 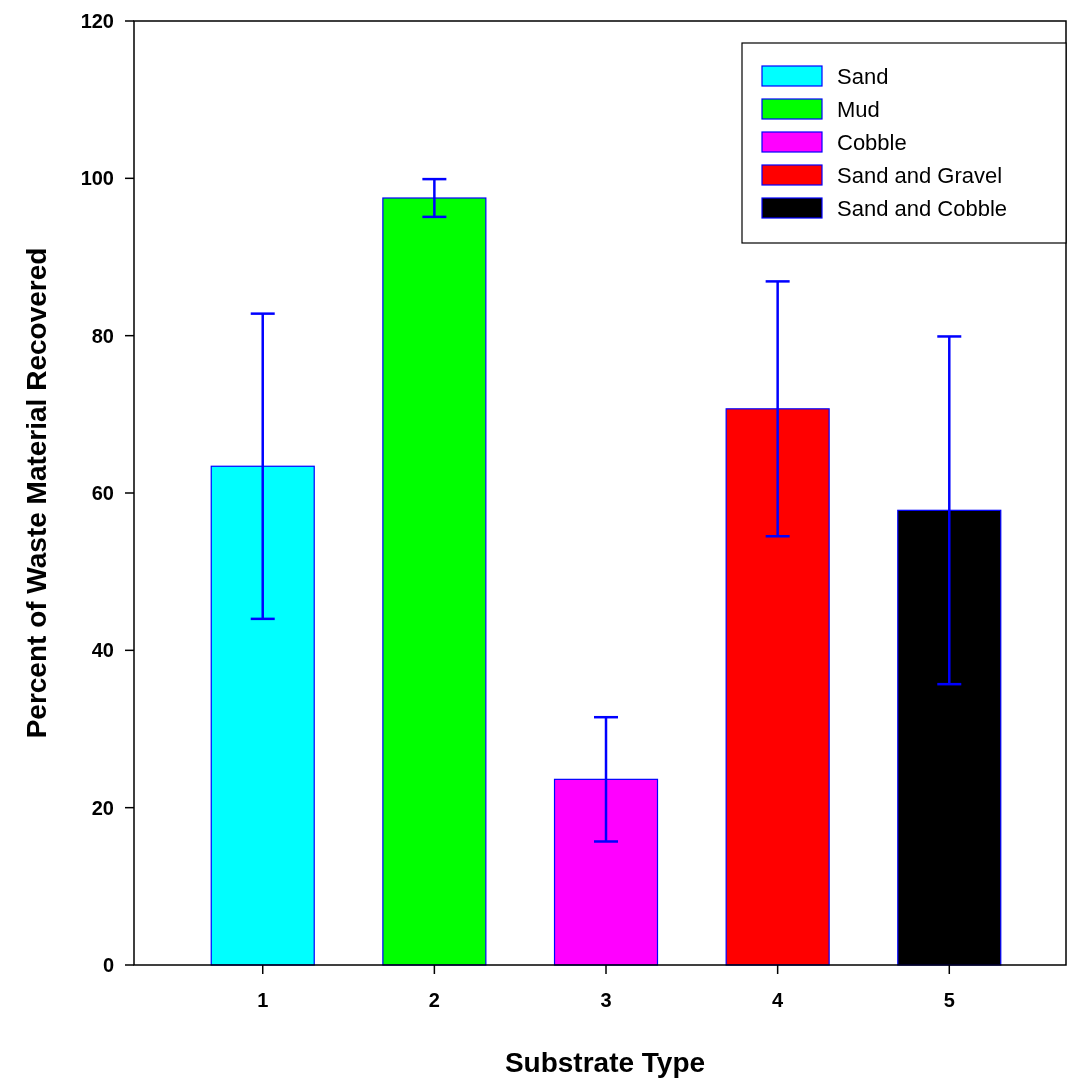 I want to click on y-axis-title: Percent of Waste Material Recovered, so click(x=36, y=493).